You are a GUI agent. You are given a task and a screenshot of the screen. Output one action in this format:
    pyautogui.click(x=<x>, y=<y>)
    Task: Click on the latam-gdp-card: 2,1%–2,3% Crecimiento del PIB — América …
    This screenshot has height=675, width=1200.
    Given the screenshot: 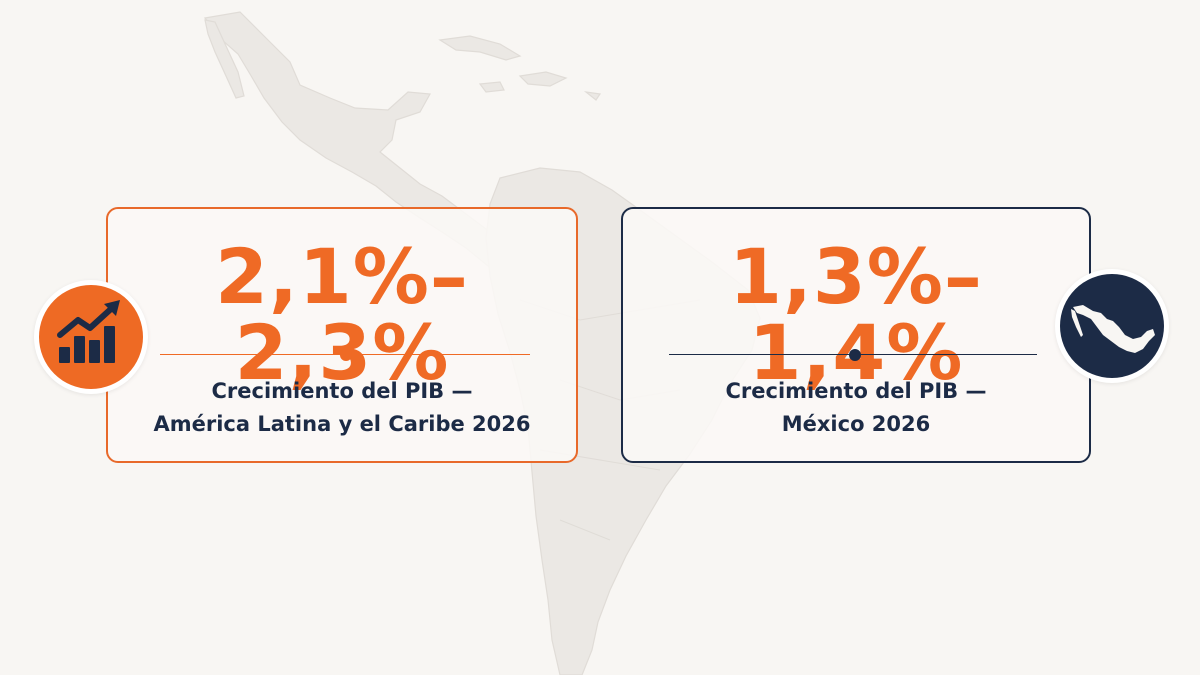 What is the action you would take?
    pyautogui.click(x=342, y=335)
    